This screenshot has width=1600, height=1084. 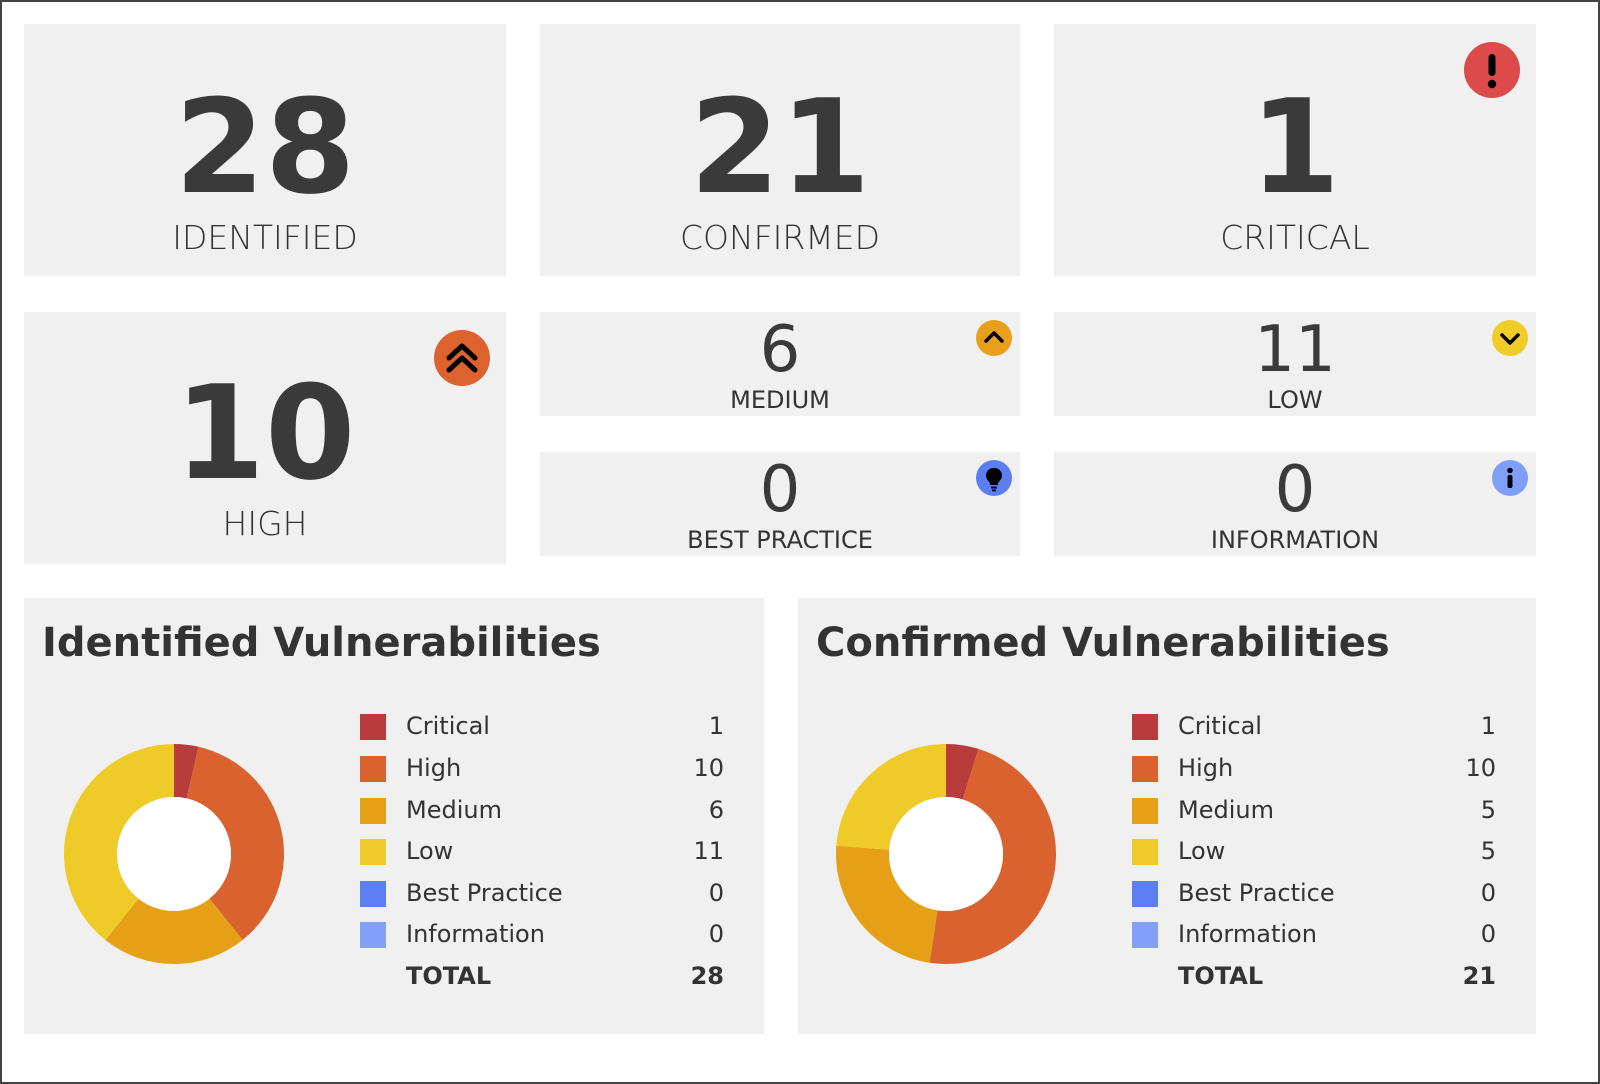 I want to click on confirmed-donut-chart, so click(x=946, y=854).